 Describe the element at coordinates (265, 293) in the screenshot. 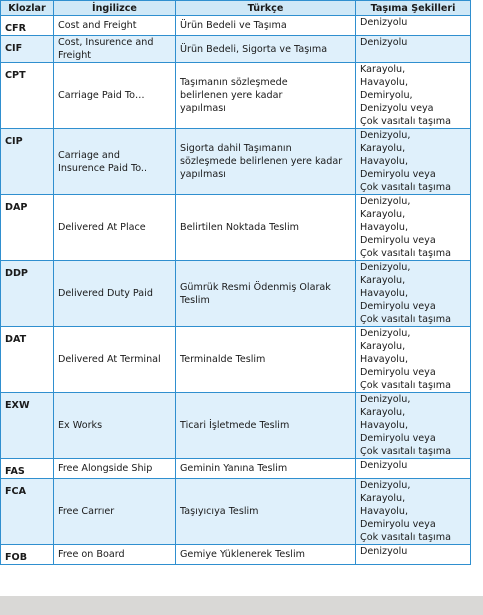

I see `turkish-cell: Gümrük Resmi Ödenmiş Olarak Teslim` at that location.